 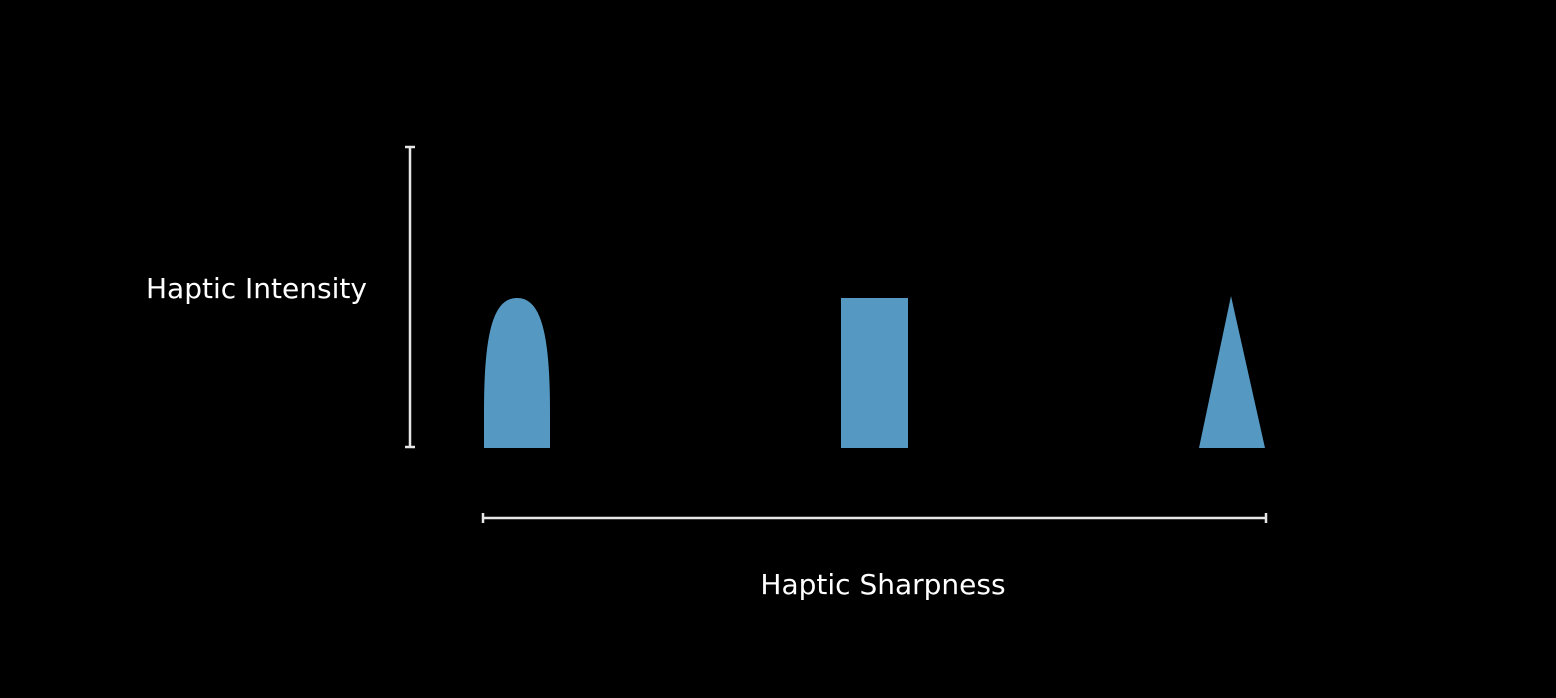 I want to click on sharpness-axis-label: Haptic Sharpness, so click(x=882, y=584).